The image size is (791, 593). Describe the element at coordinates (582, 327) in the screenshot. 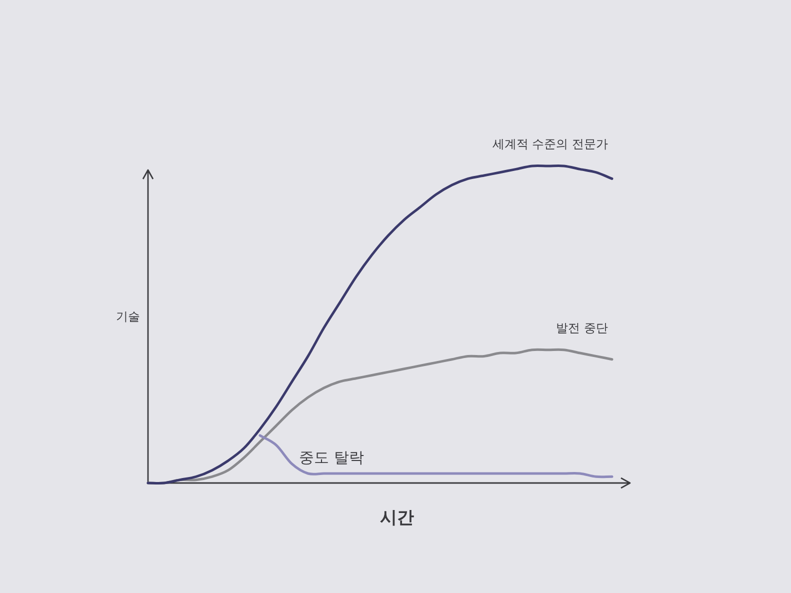

I see `series-label: 발전 중단` at that location.